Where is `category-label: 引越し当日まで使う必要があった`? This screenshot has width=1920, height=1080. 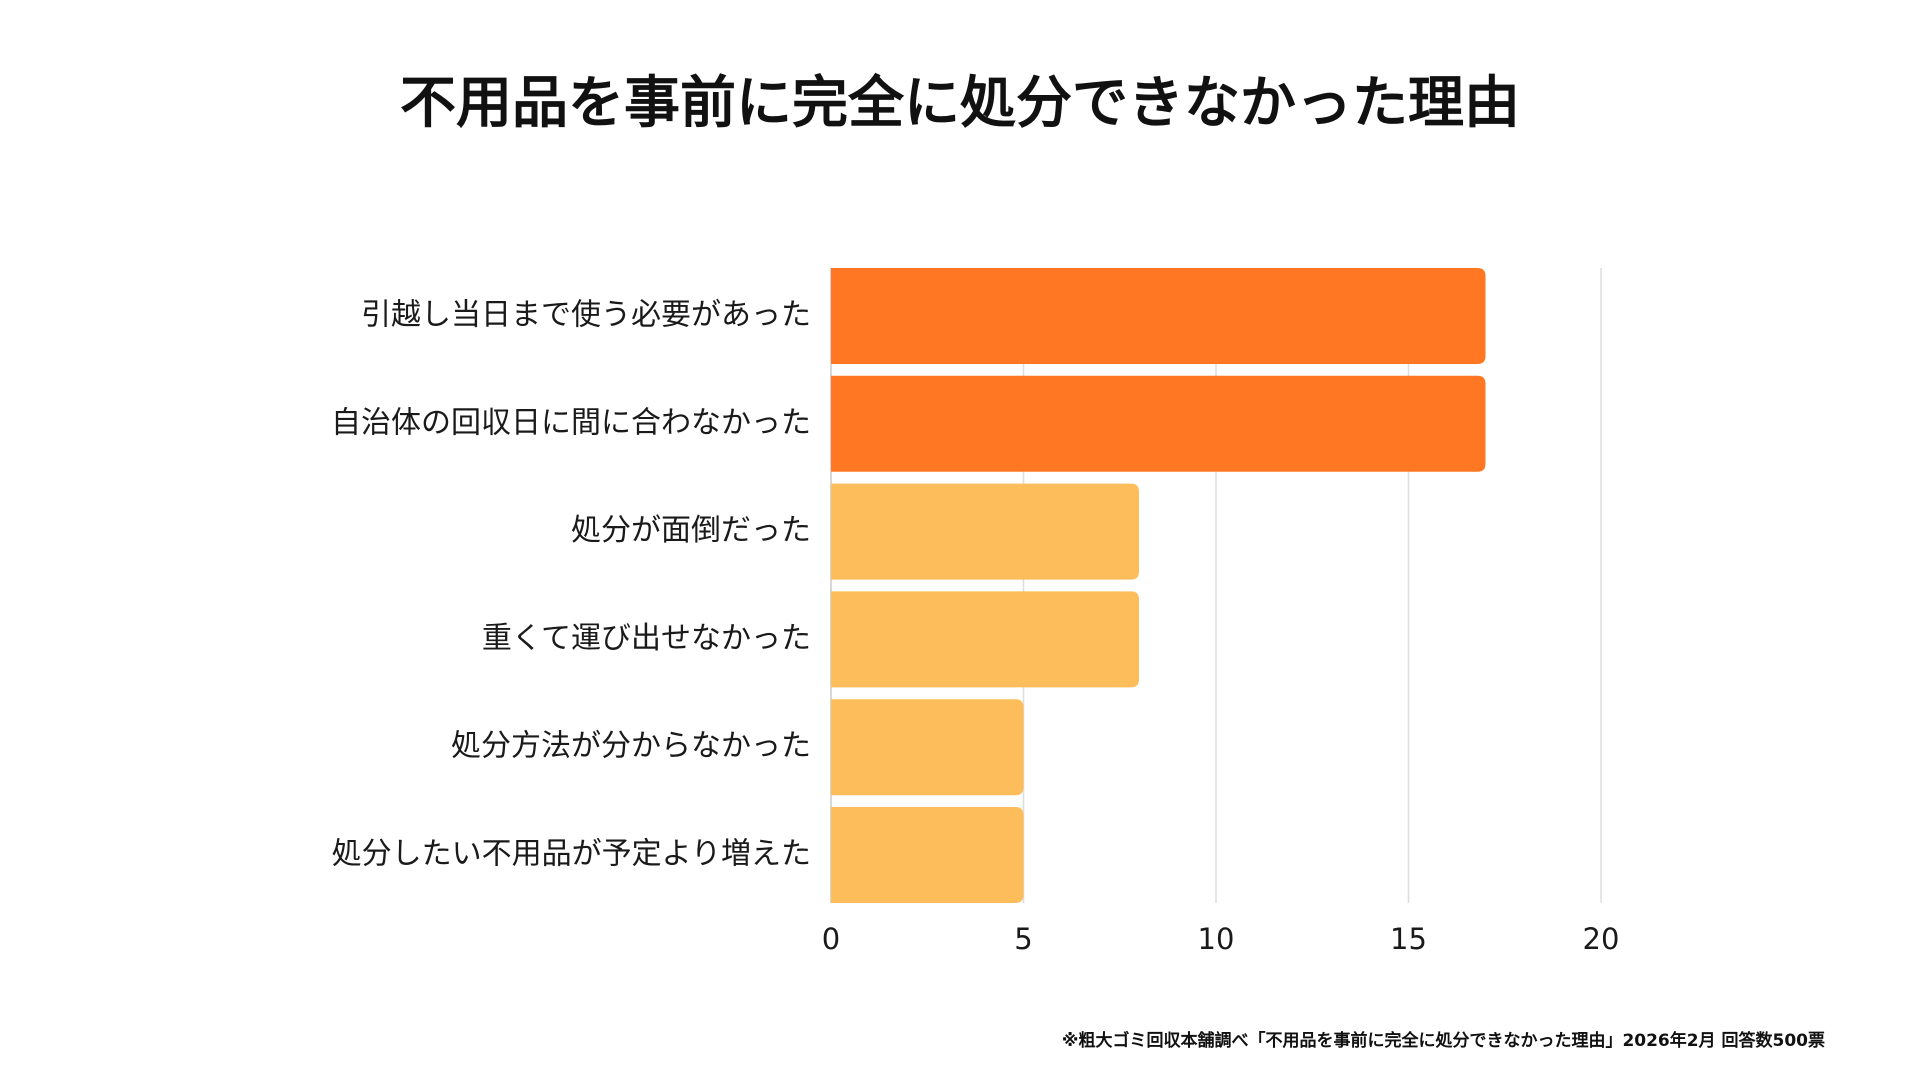 category-label: 引越し当日まで使う必要があった is located at coordinates (586, 315).